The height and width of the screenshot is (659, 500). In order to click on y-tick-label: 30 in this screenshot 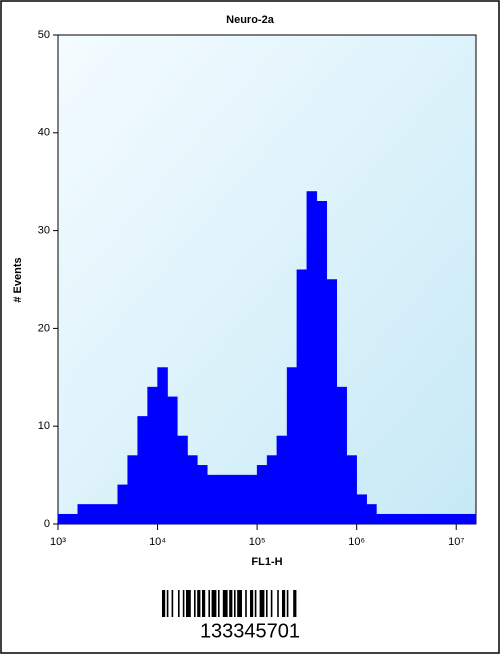, I will do `click(44, 231)`.